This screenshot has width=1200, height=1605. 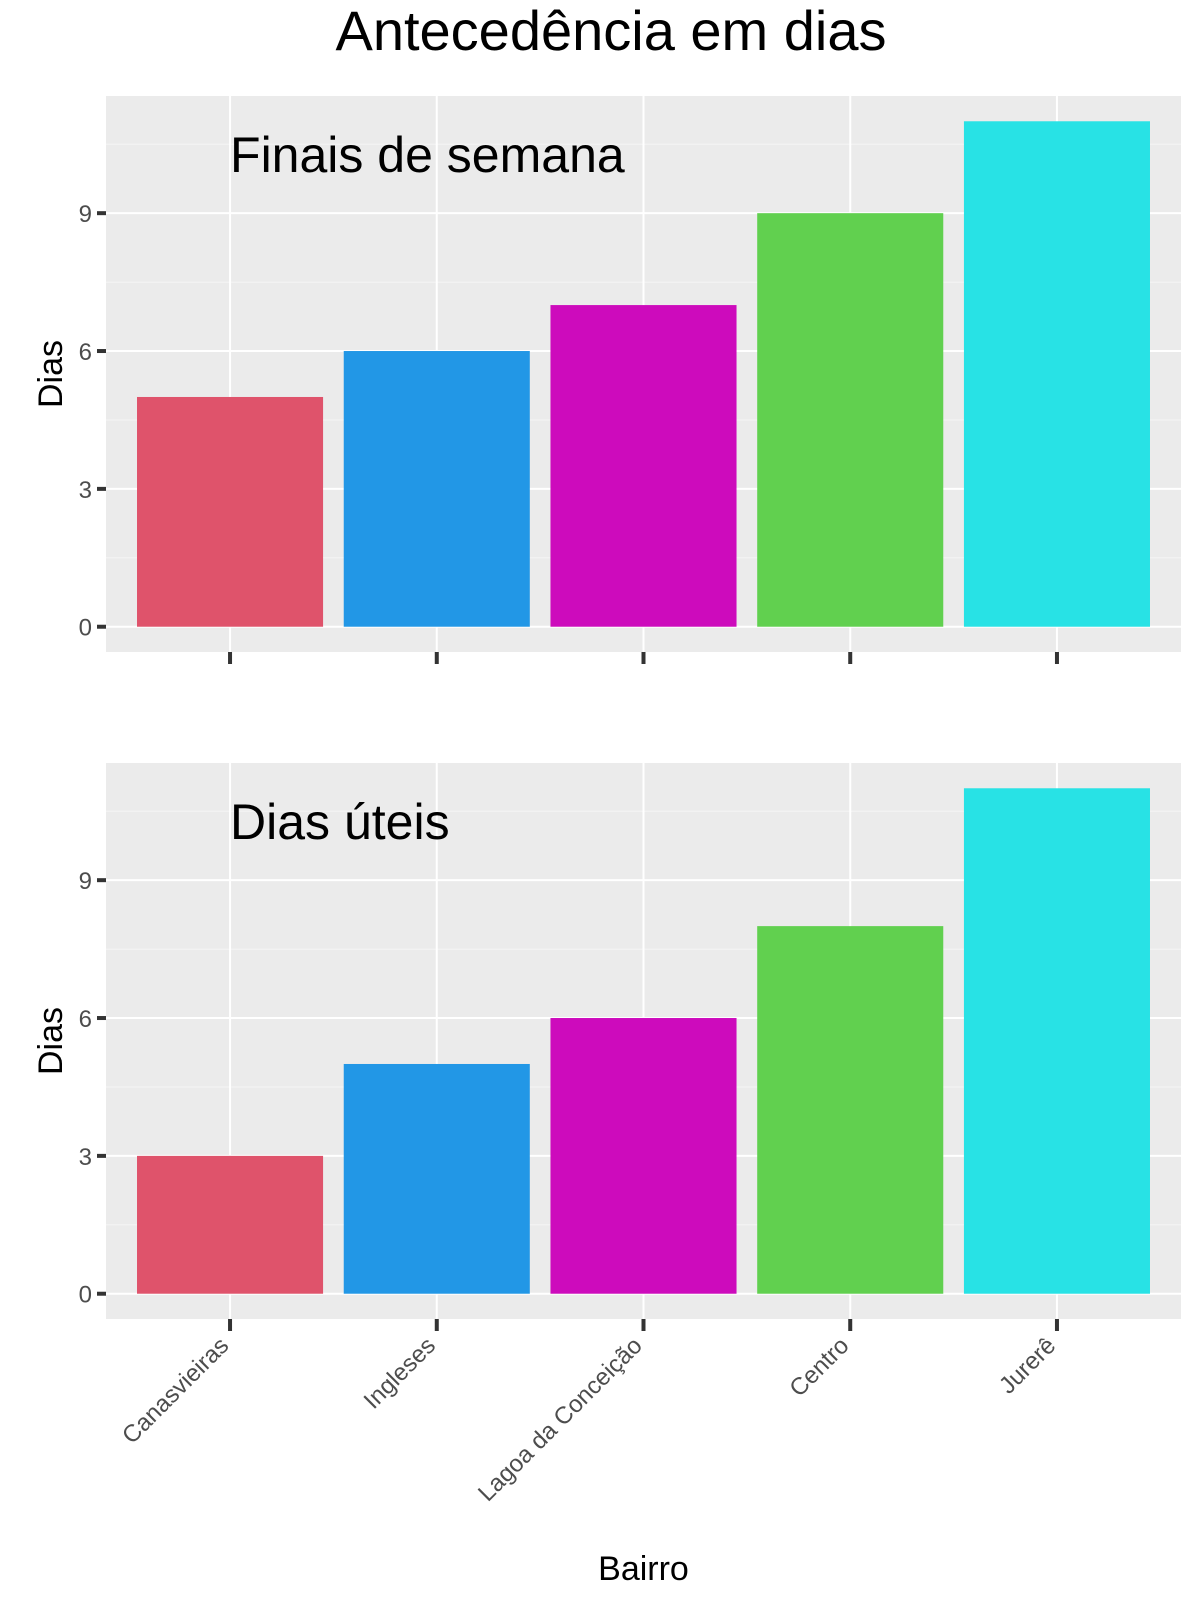 What do you see at coordinates (340, 822) in the screenshot?
I see `panel-annotation: Dias úteis` at bounding box center [340, 822].